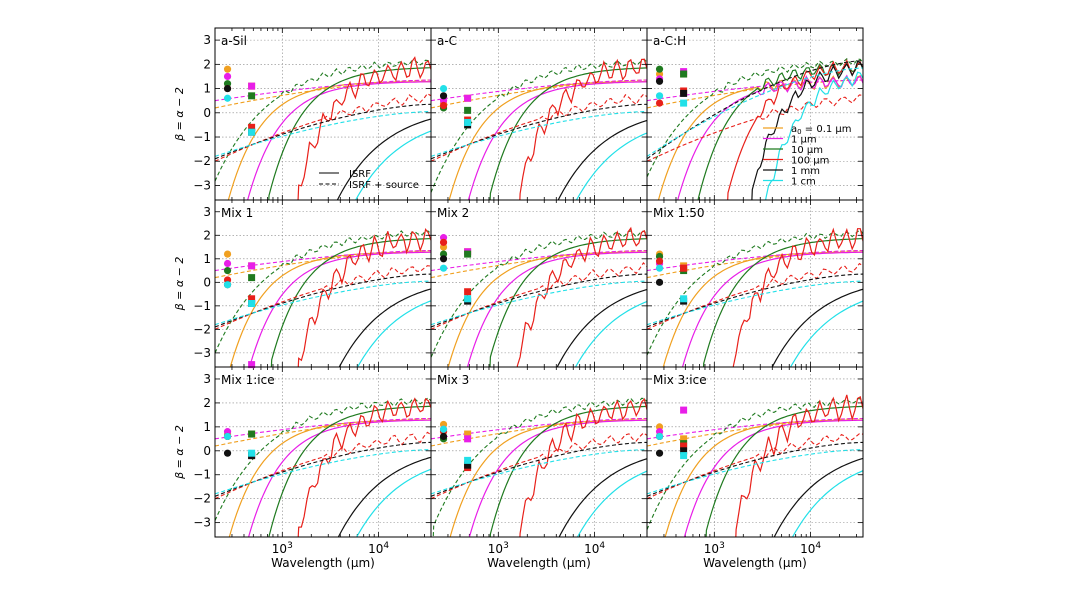  Describe the element at coordinates (539, 563) in the screenshot. I see `x-axis-label: Wavelength (μm)` at that location.